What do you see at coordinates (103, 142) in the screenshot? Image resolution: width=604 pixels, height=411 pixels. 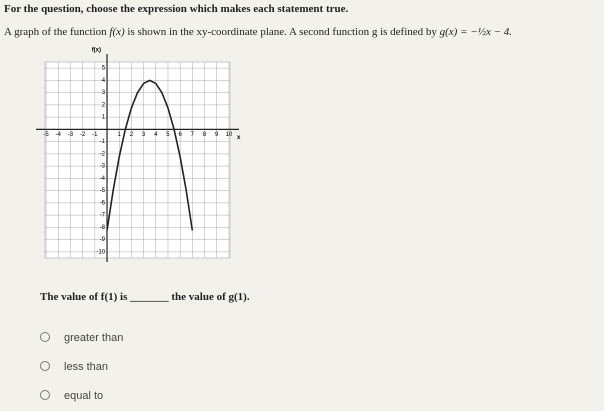 I see `y-tick-label: -1` at bounding box center [103, 142].